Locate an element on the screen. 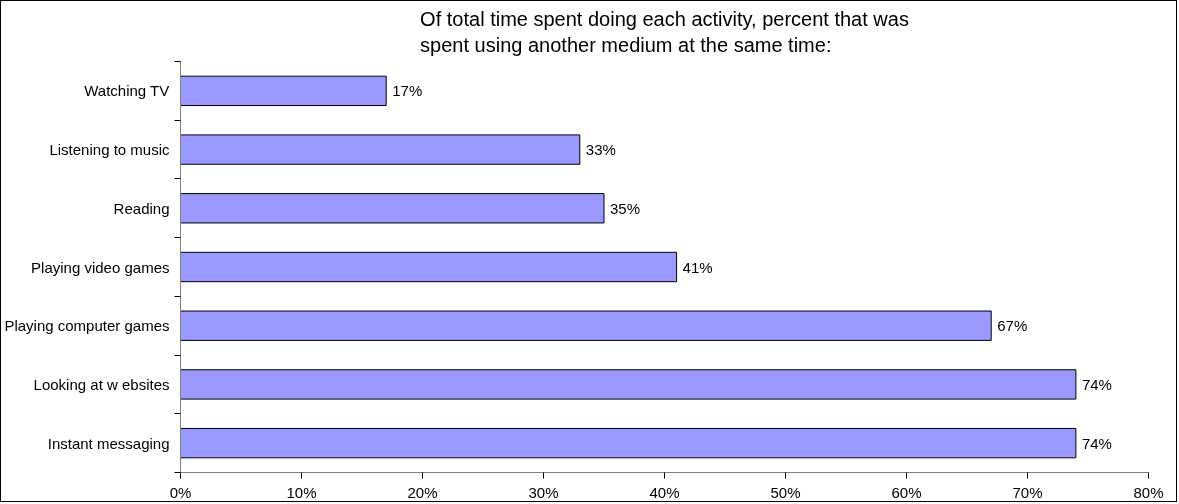 This screenshot has width=1179, height=504. data-label: 67% is located at coordinates (1012, 326).